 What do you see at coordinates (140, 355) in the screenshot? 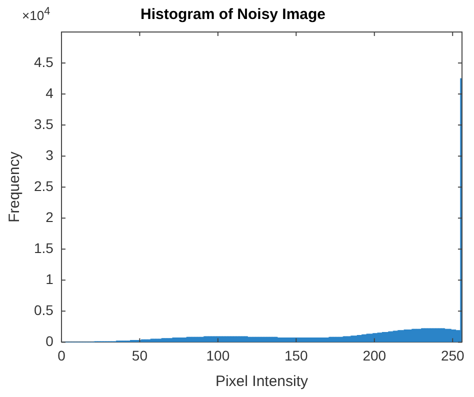
I see `x-tick-label: 50` at bounding box center [140, 355].